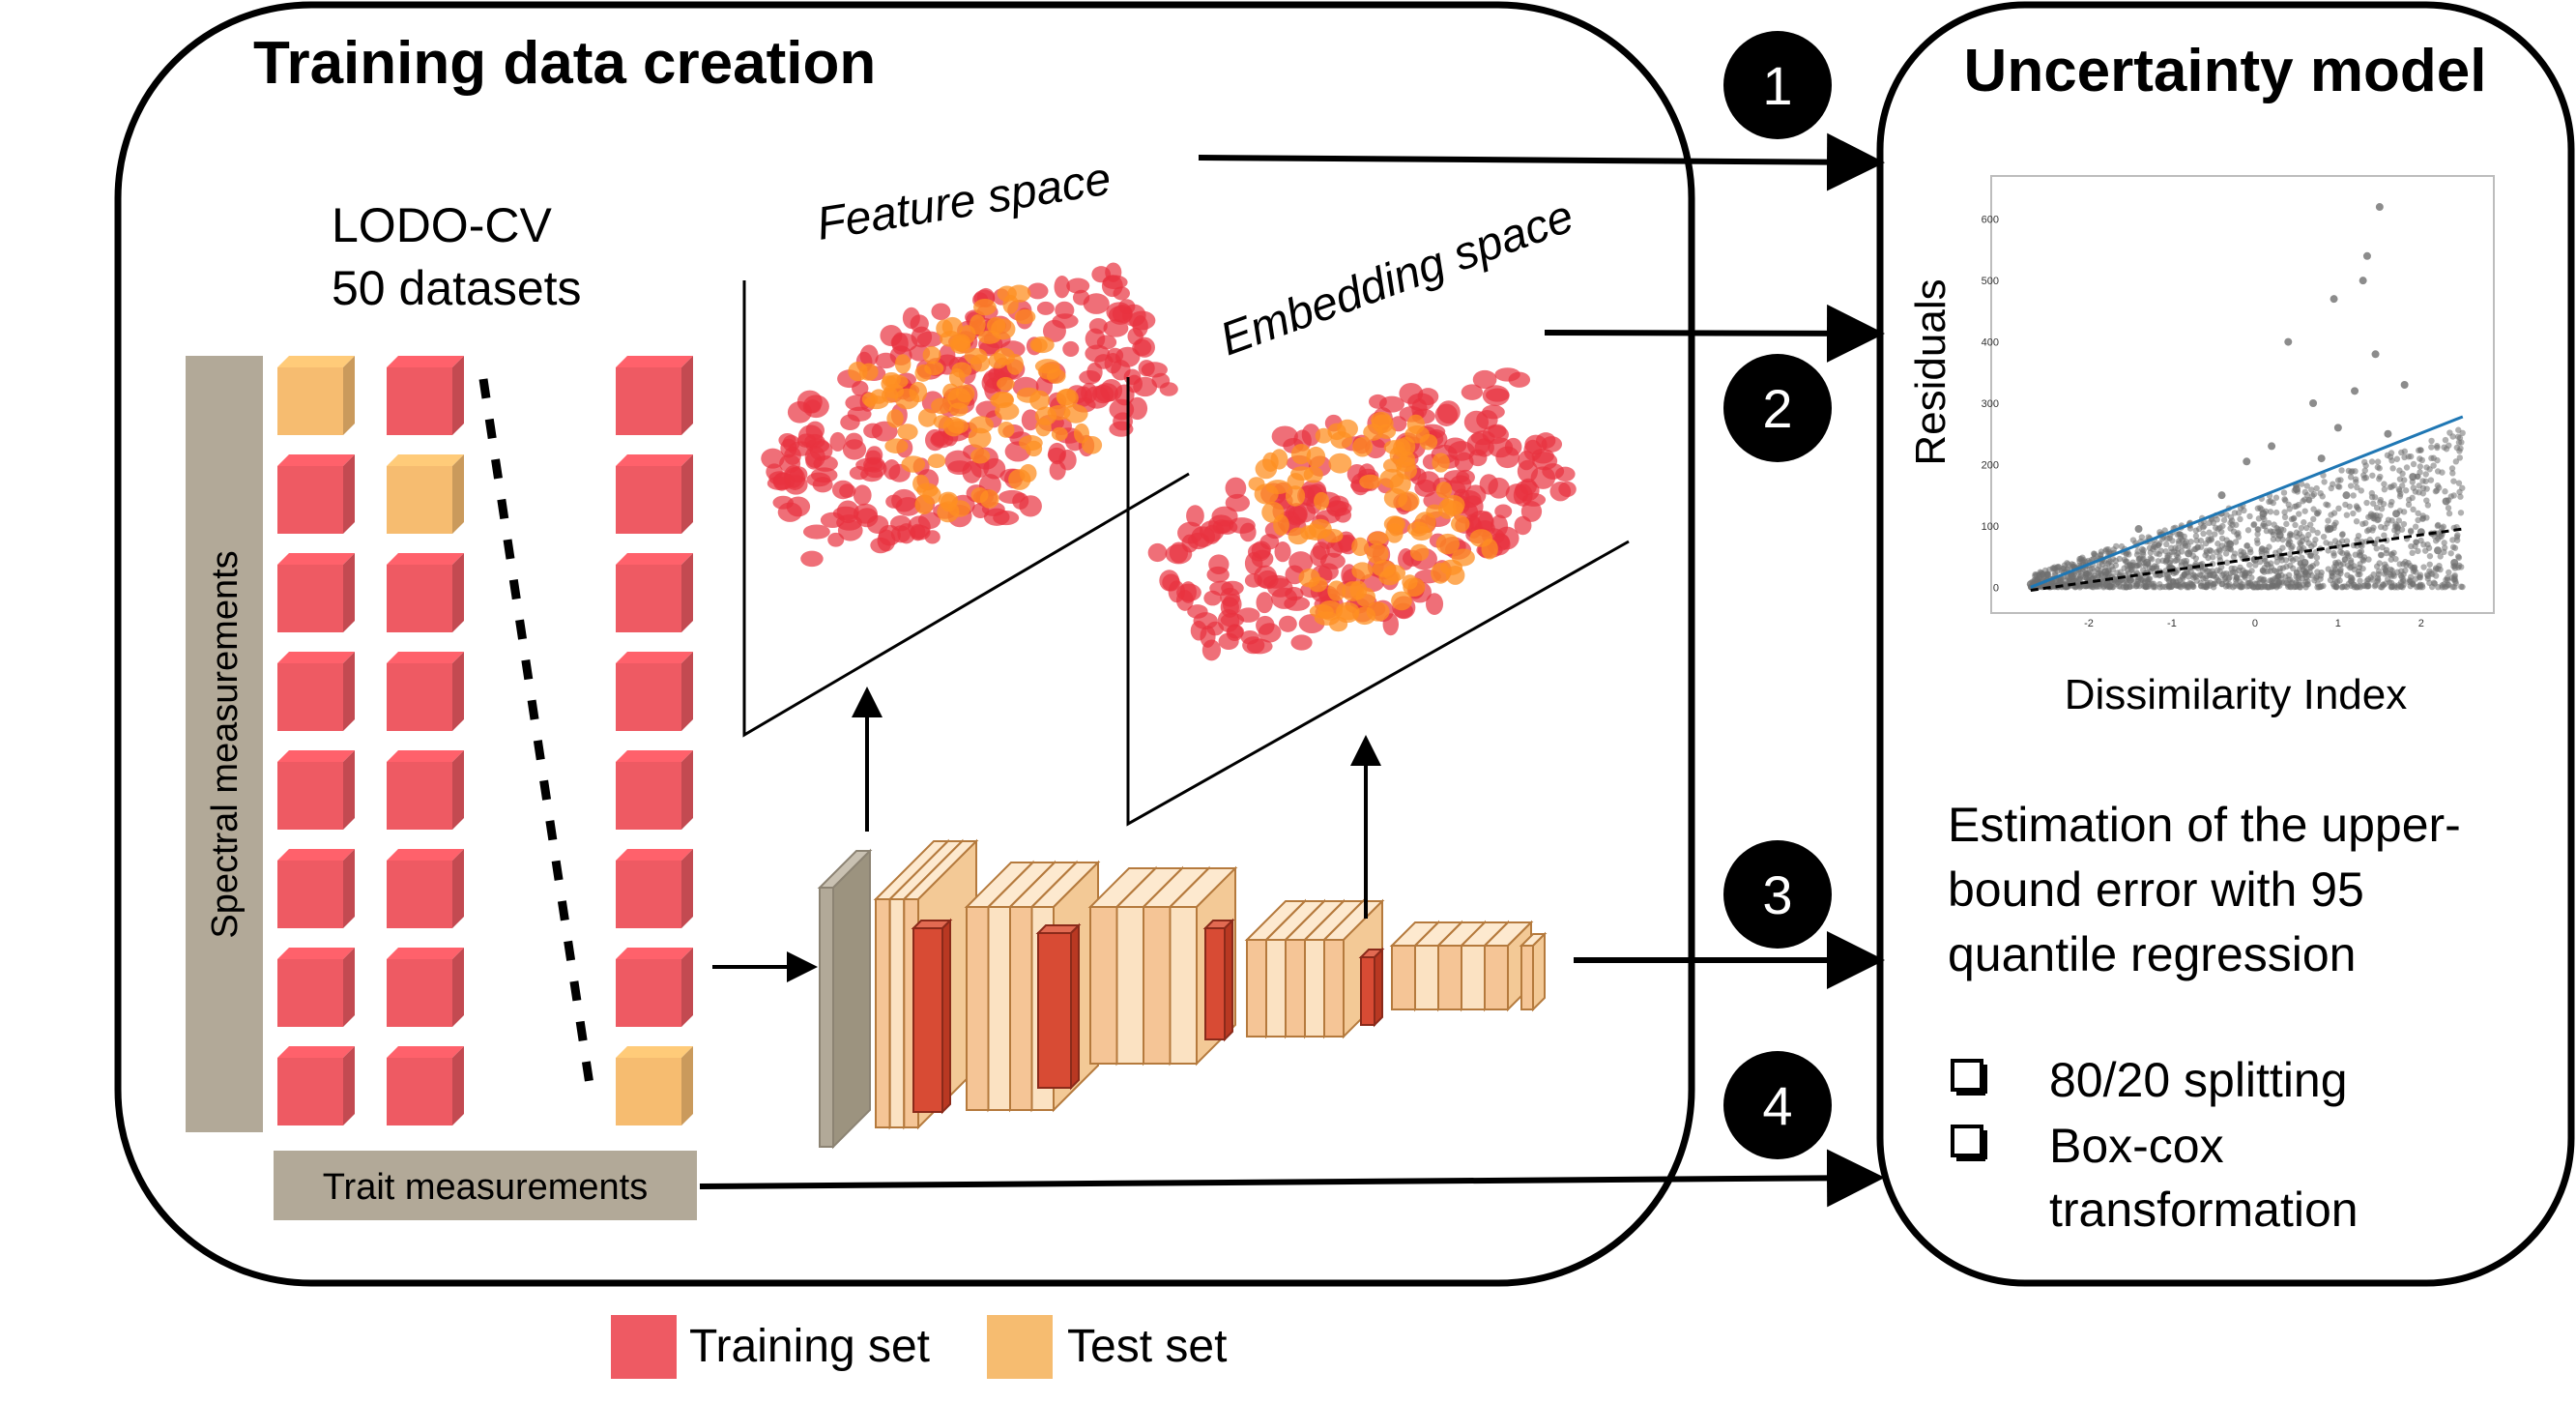  What do you see at coordinates (966, 446) in the screenshot?
I see `feature-space-plot: Feature space` at bounding box center [966, 446].